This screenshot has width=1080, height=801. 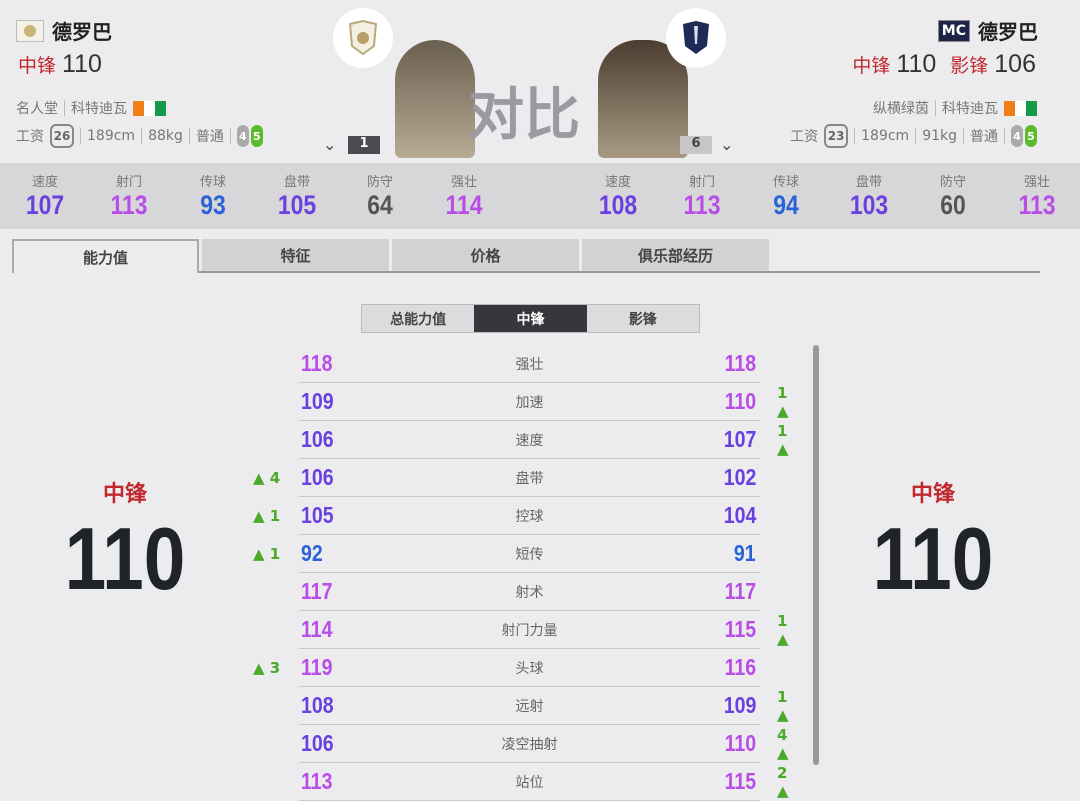 I want to click on right-position2: 影锋, so click(x=969, y=66).